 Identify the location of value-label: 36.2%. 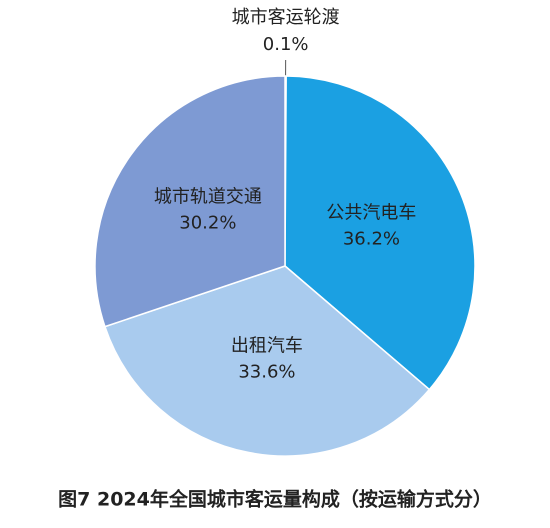
(371, 239).